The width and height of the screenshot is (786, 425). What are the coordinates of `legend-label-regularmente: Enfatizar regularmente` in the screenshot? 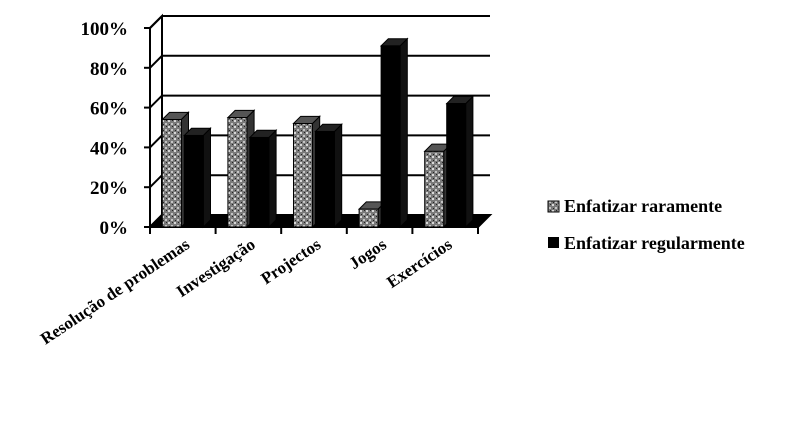 It's located at (654, 243).